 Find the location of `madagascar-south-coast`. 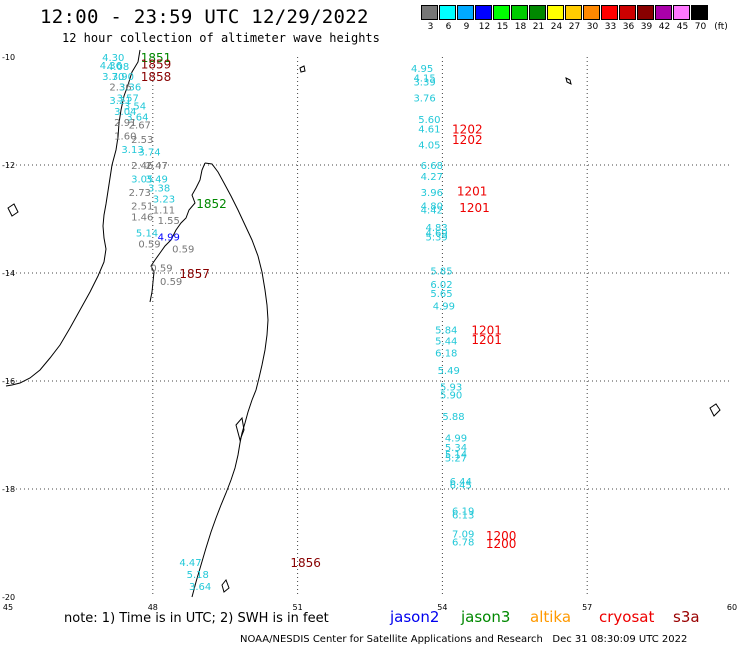

madagascar-south-coast is located at coordinates (240, 429).